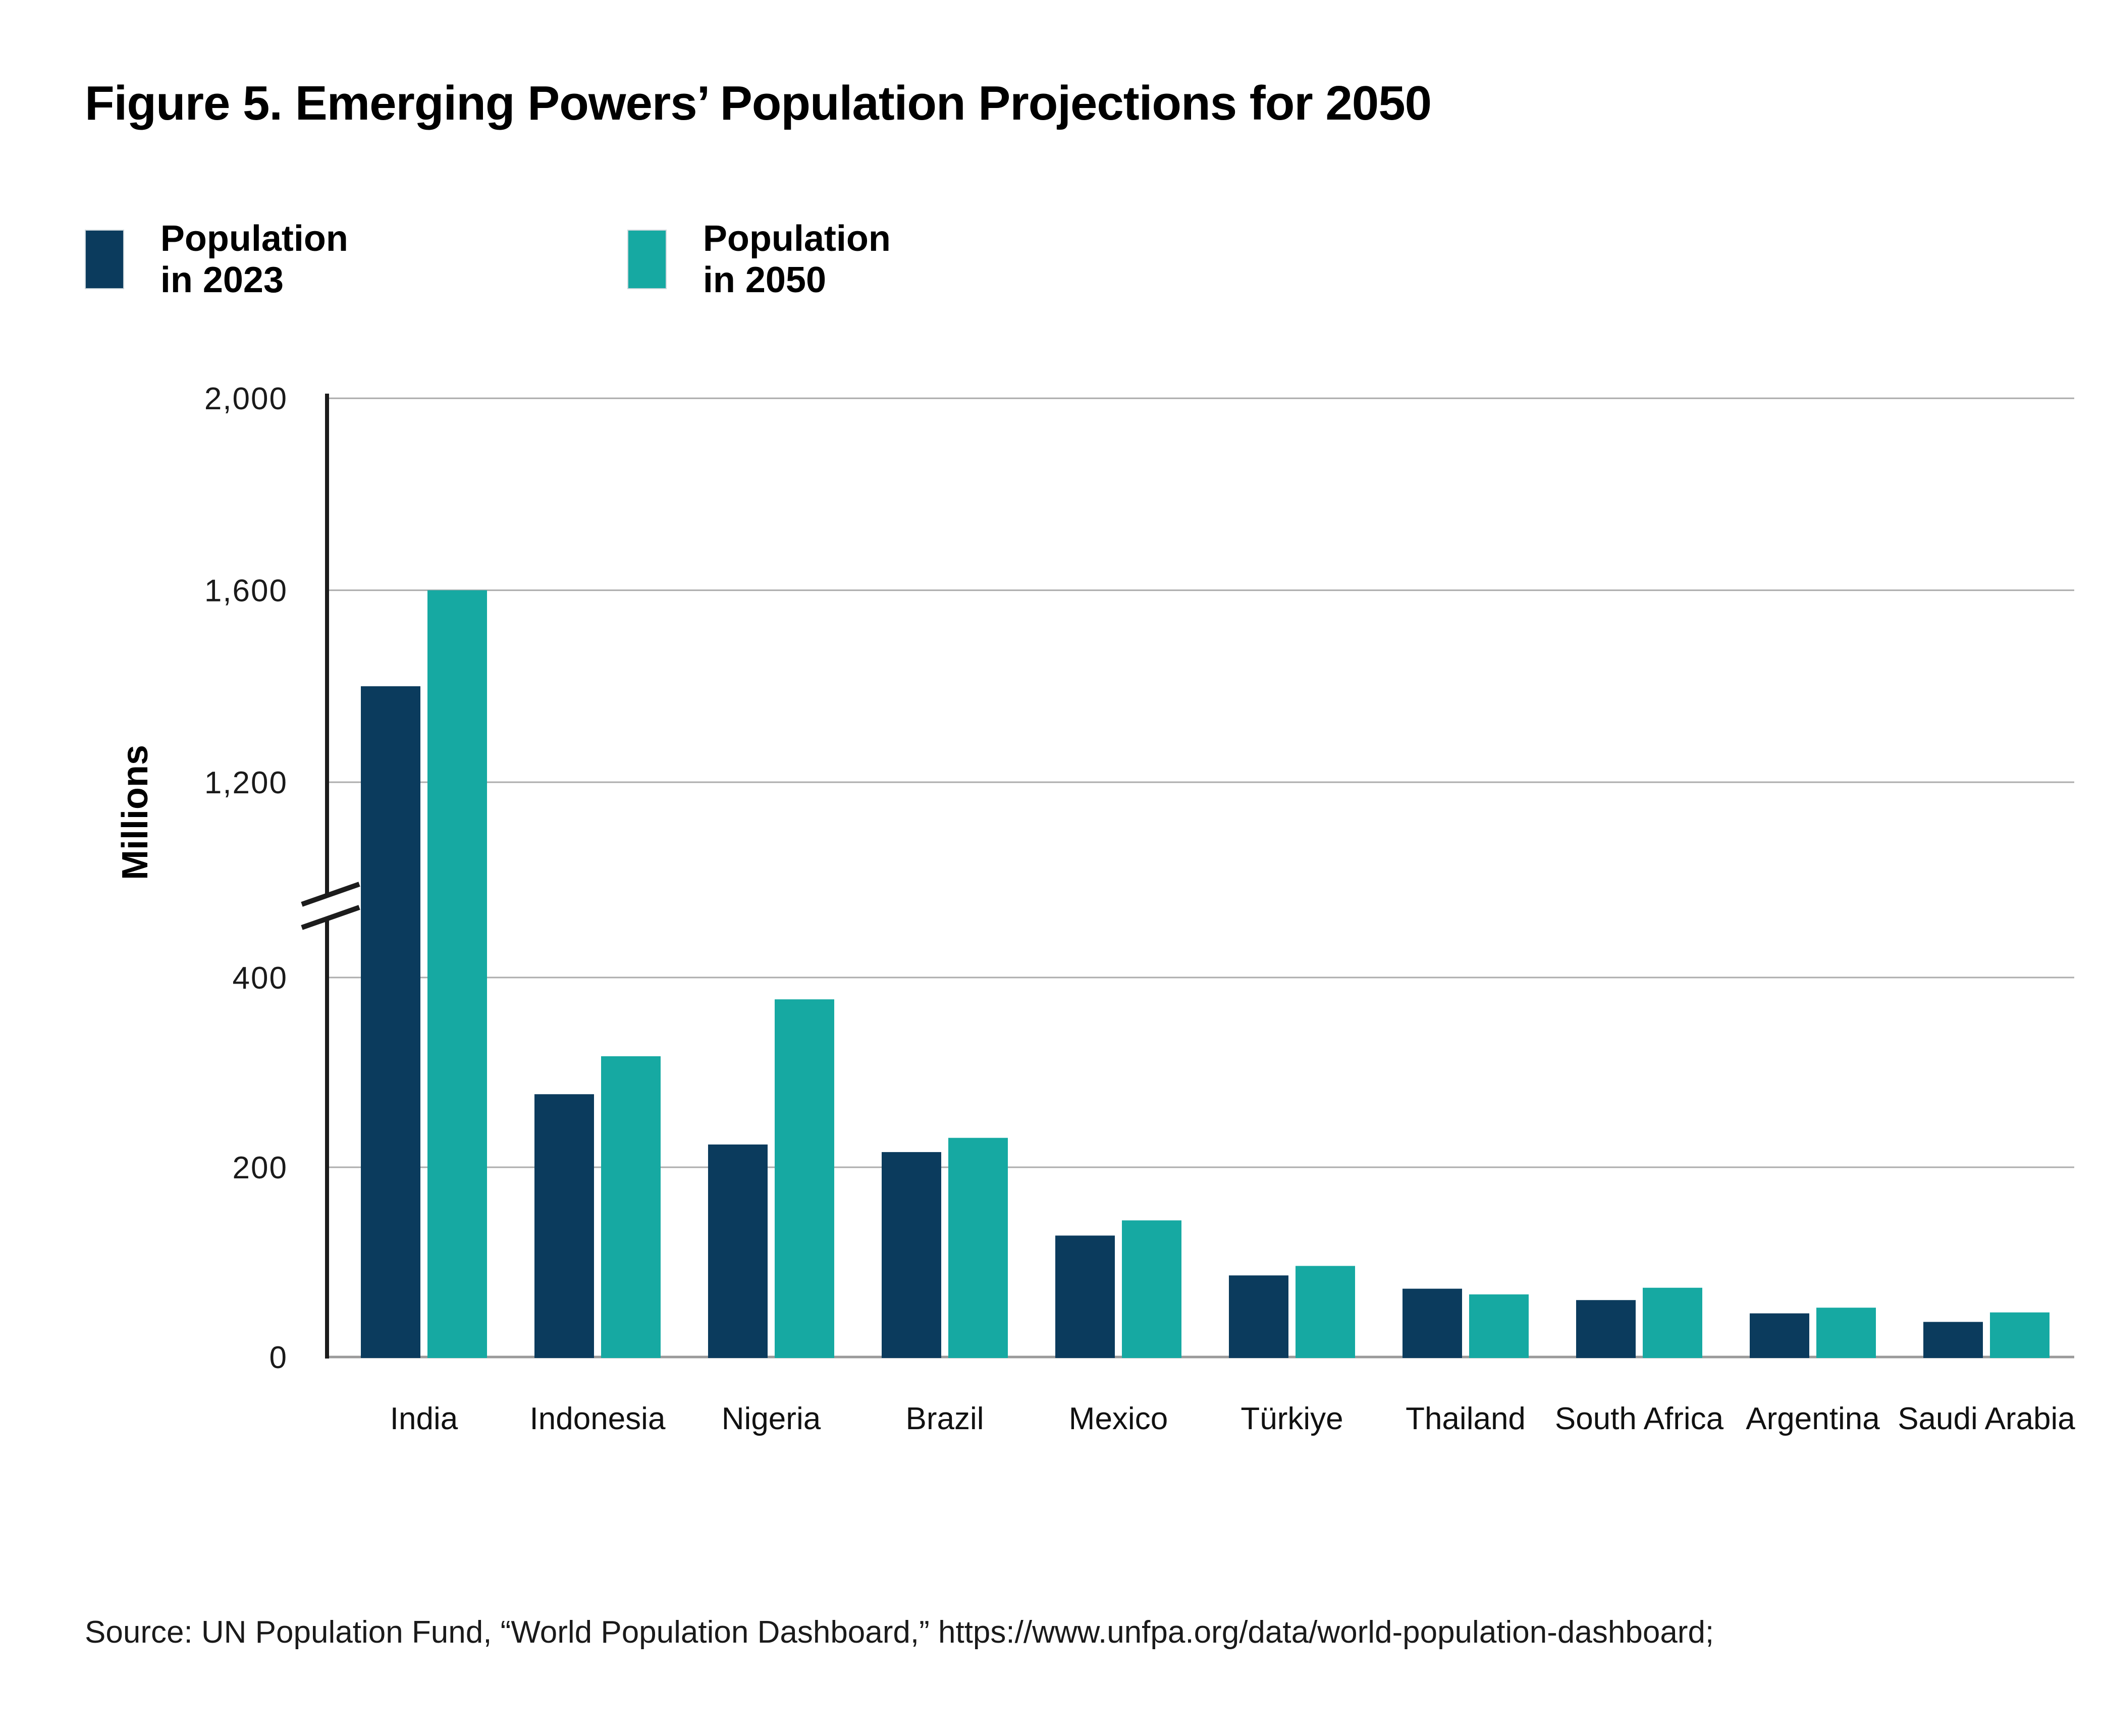  I want to click on y-tick-label: 400, so click(260, 978).